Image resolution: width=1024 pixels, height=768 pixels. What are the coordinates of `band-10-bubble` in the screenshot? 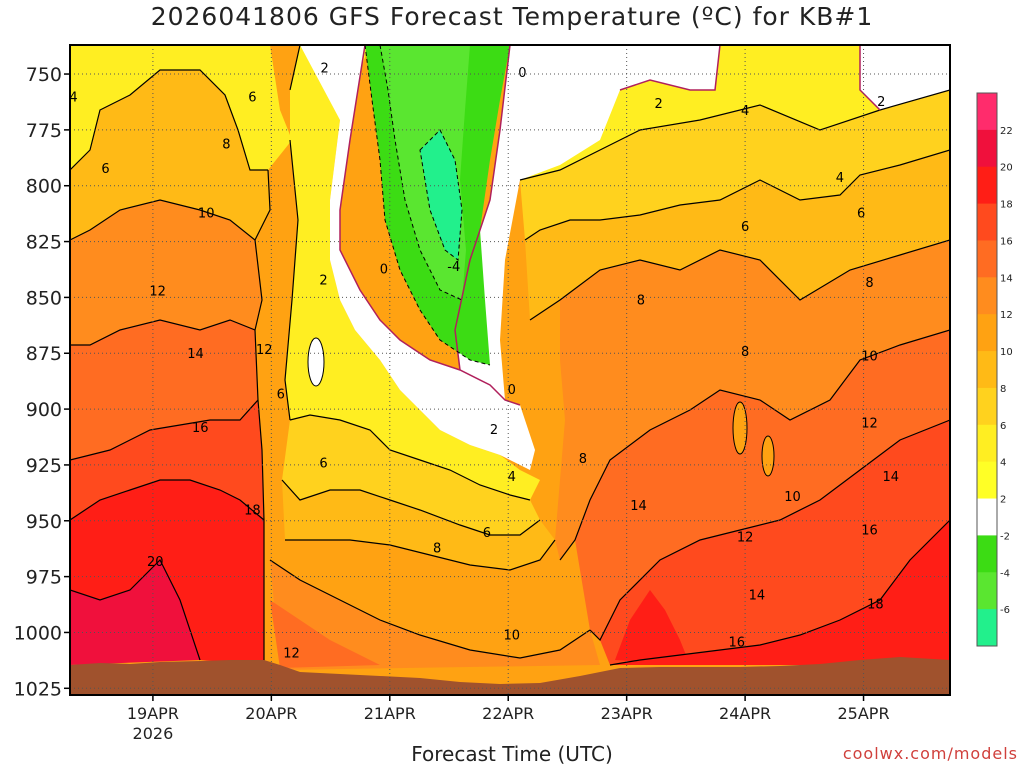 It's located at (740, 428).